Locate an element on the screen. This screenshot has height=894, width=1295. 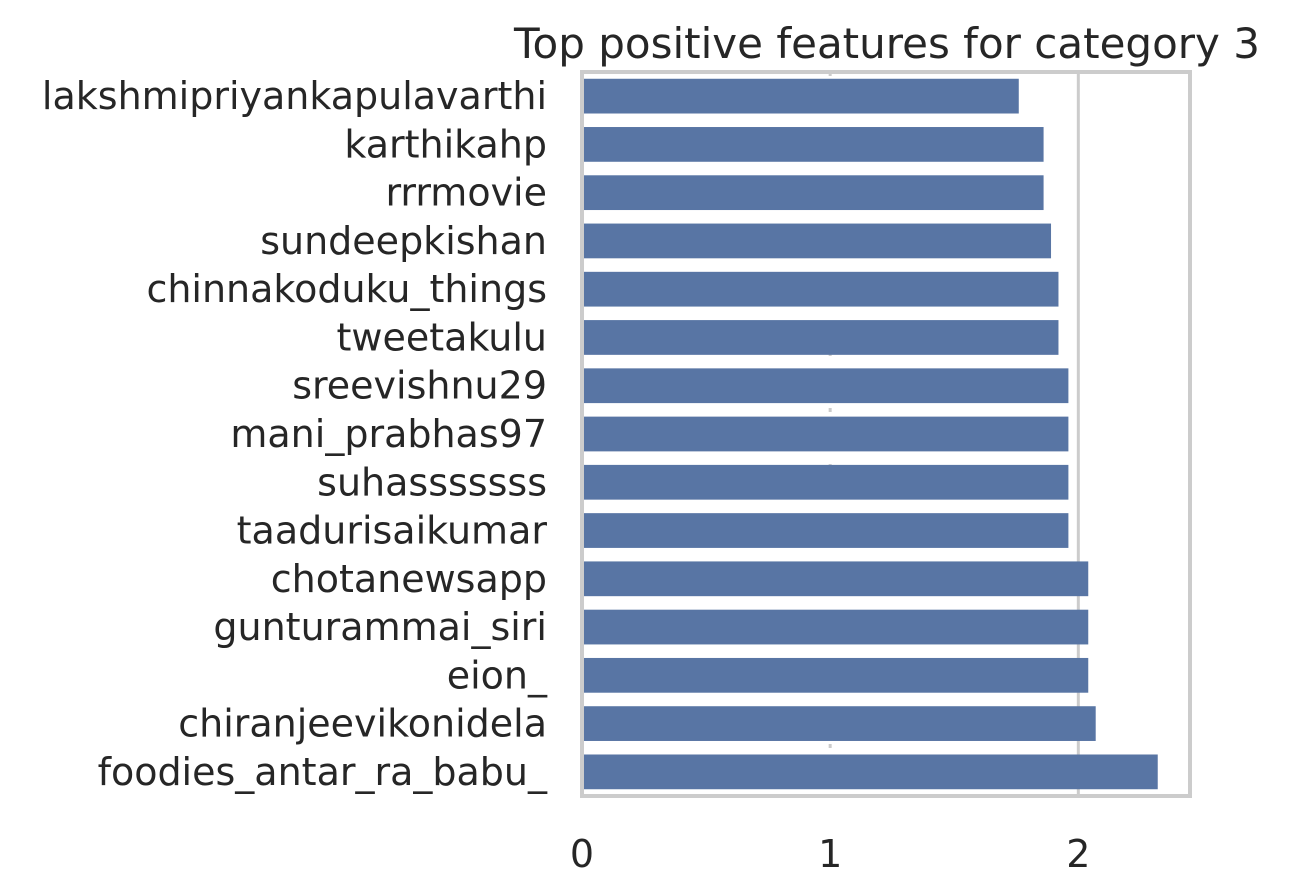
x-tick-label: 1 is located at coordinates (830, 854).